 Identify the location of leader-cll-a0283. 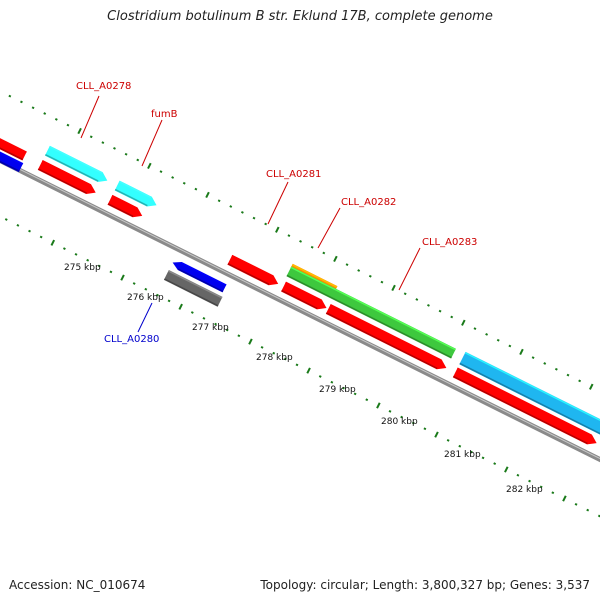
(409, 269).